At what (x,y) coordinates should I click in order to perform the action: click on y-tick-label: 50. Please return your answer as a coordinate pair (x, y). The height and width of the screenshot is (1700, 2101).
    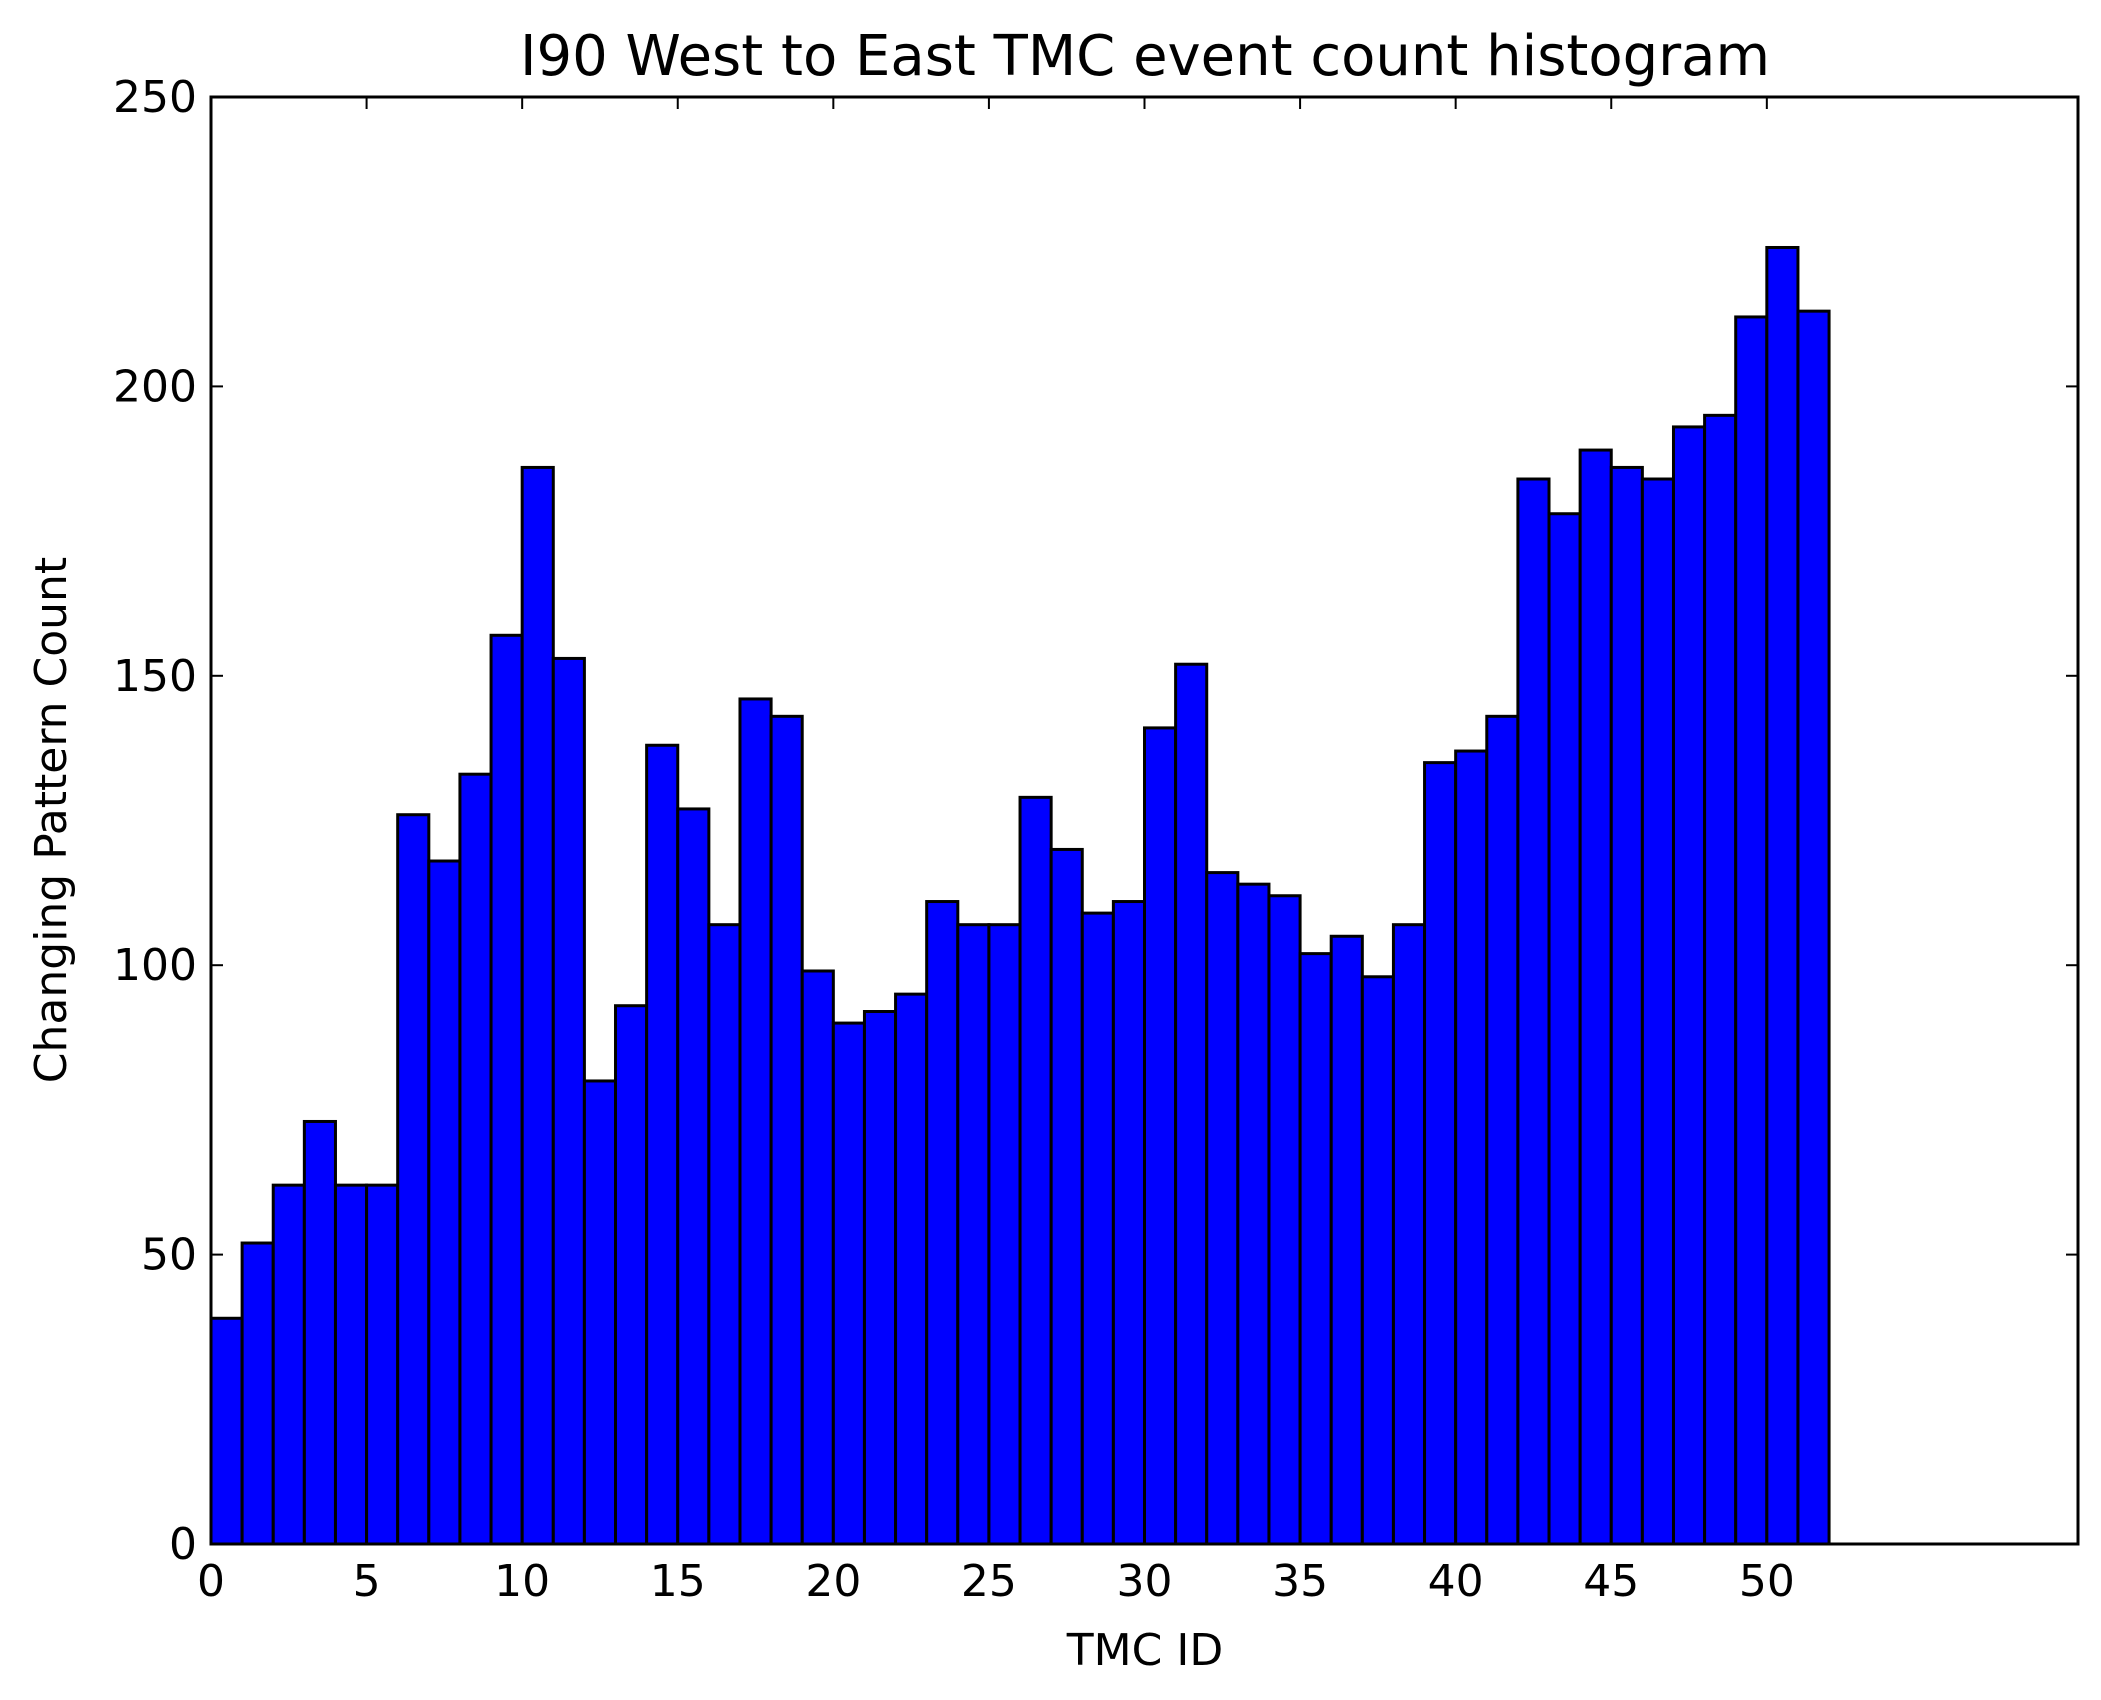
    Looking at the image, I should click on (169, 1255).